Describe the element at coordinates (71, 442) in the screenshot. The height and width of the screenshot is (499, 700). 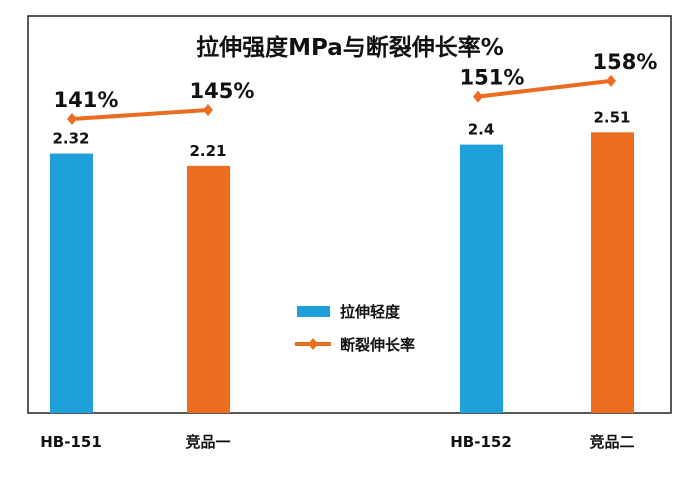
I see `x-tick-label: HB-151` at that location.